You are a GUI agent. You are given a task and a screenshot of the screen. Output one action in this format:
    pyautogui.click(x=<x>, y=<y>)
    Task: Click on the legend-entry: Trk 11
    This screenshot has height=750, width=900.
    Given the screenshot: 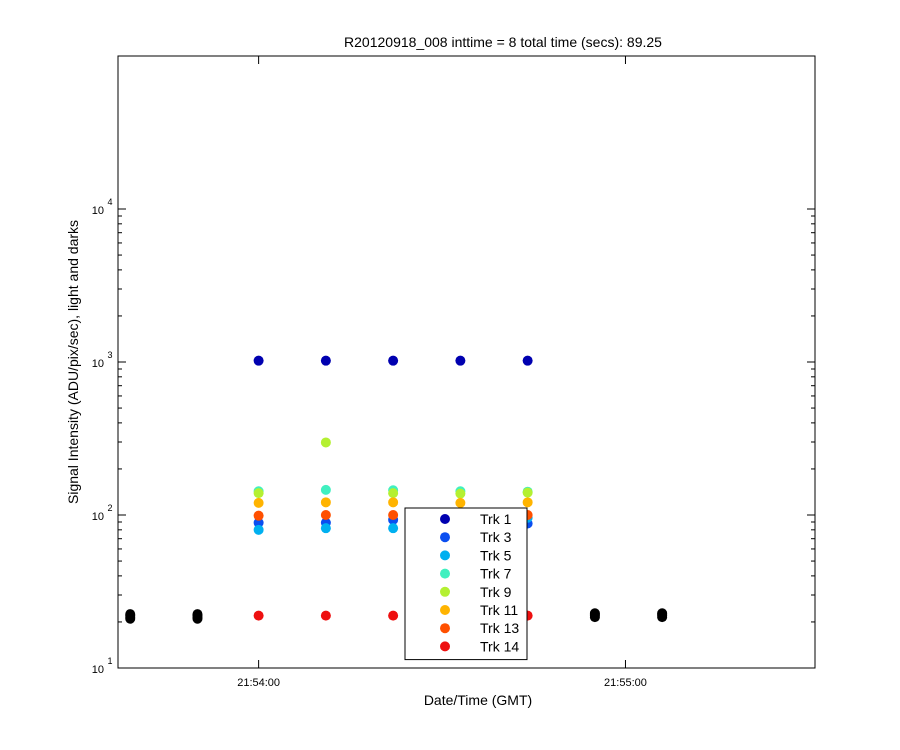 What is the action you would take?
    pyautogui.click(x=499, y=610)
    